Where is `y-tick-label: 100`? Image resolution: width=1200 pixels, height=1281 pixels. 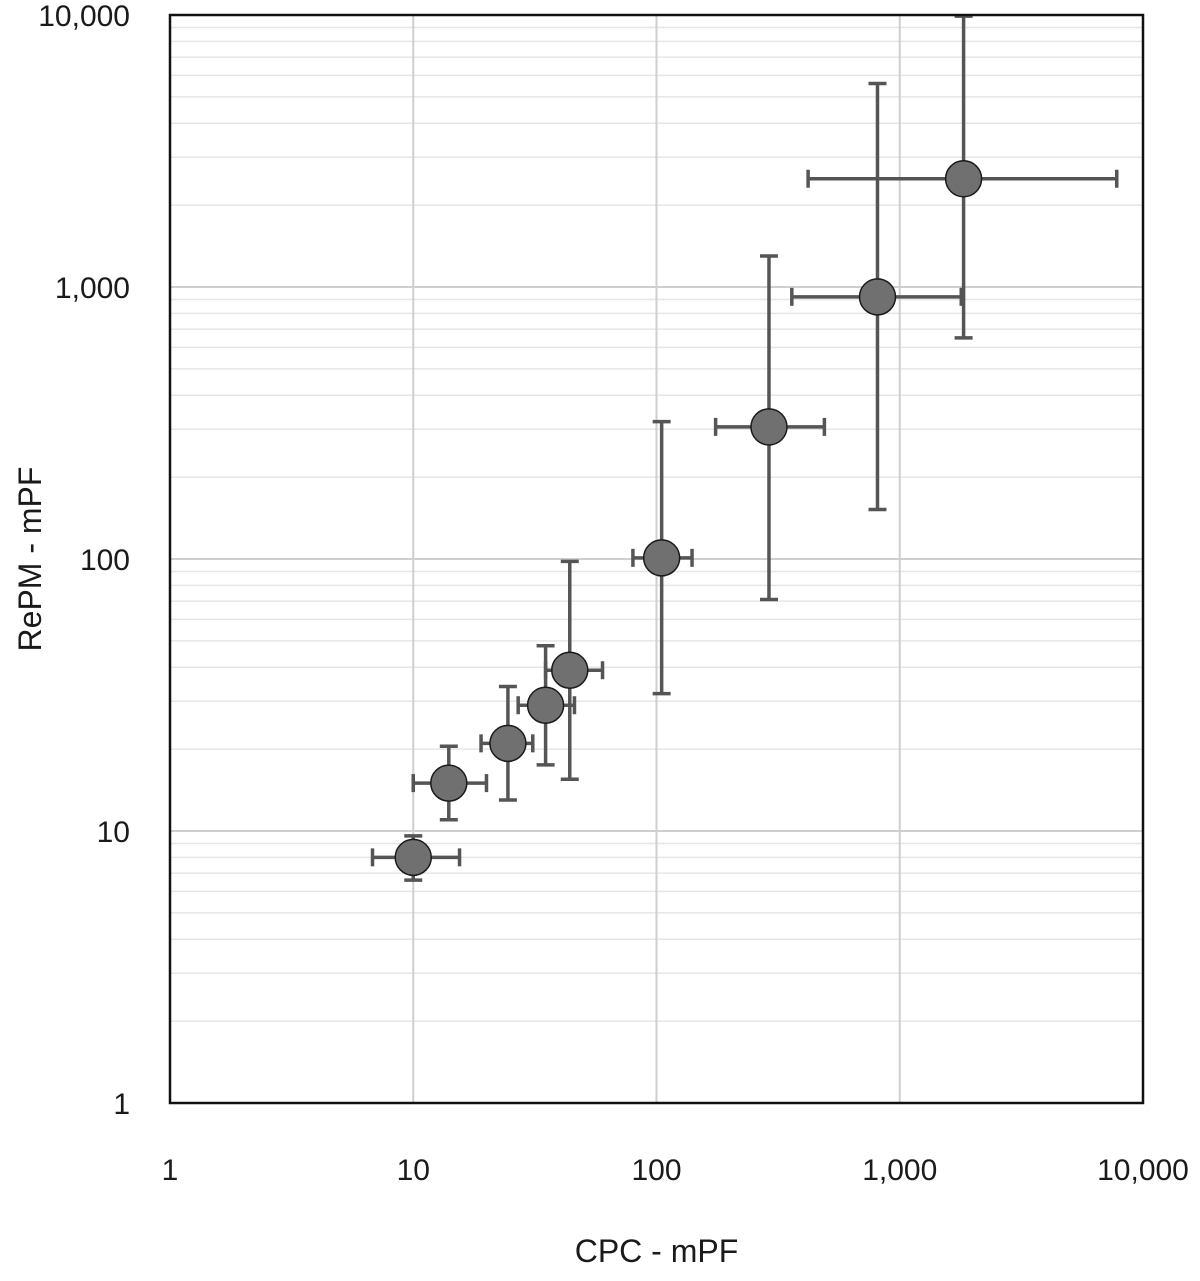 y-tick-label: 100 is located at coordinates (105, 560).